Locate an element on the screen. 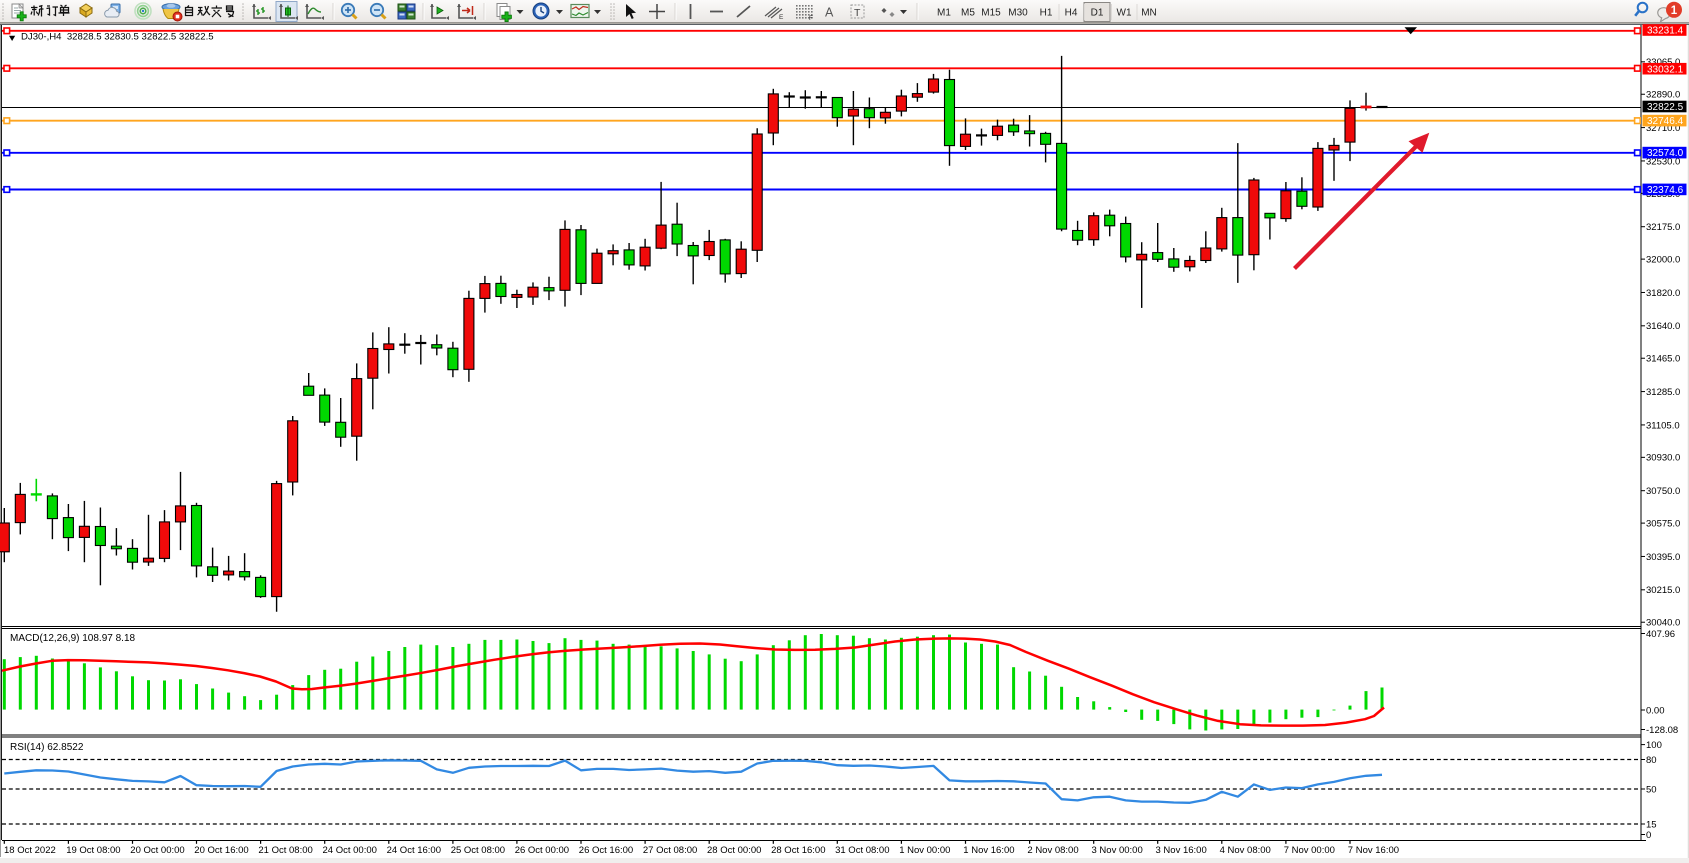  svg-text: 32710.0 is located at coordinates (1663, 128).